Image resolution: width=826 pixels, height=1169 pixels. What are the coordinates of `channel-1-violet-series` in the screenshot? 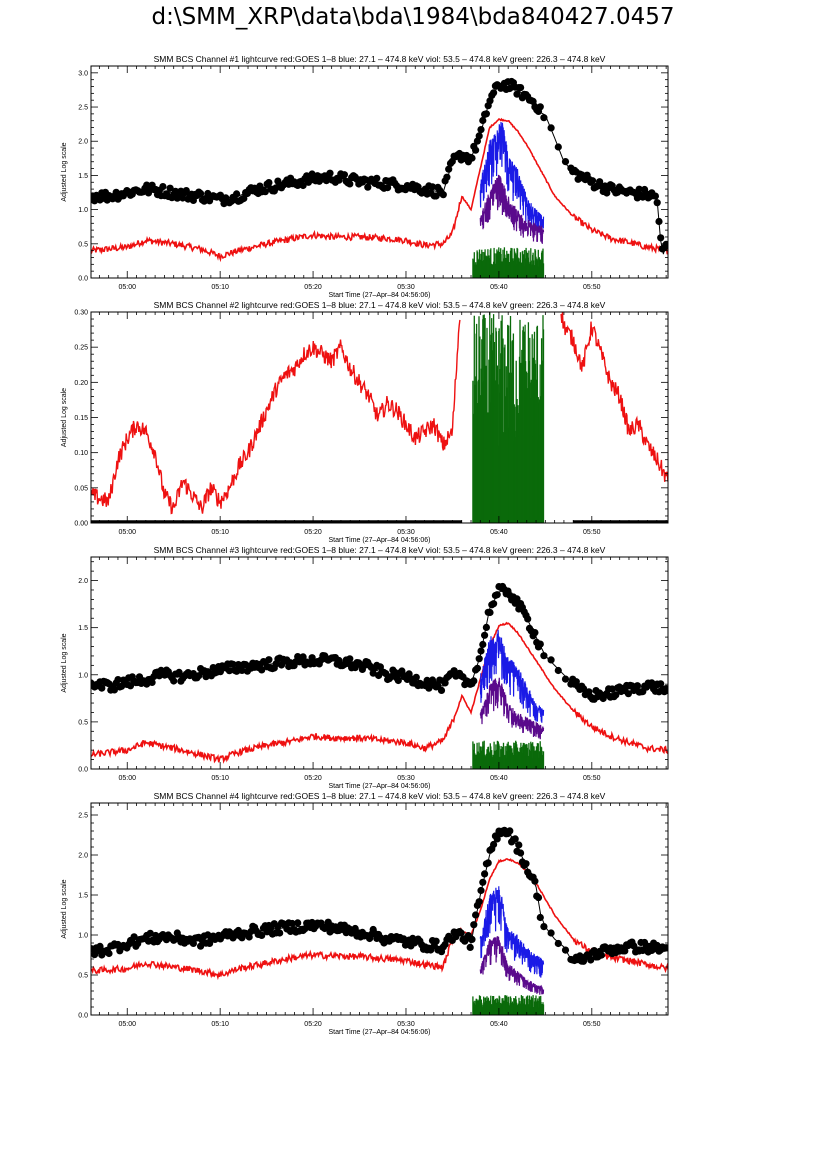 It's located at (512, 209).